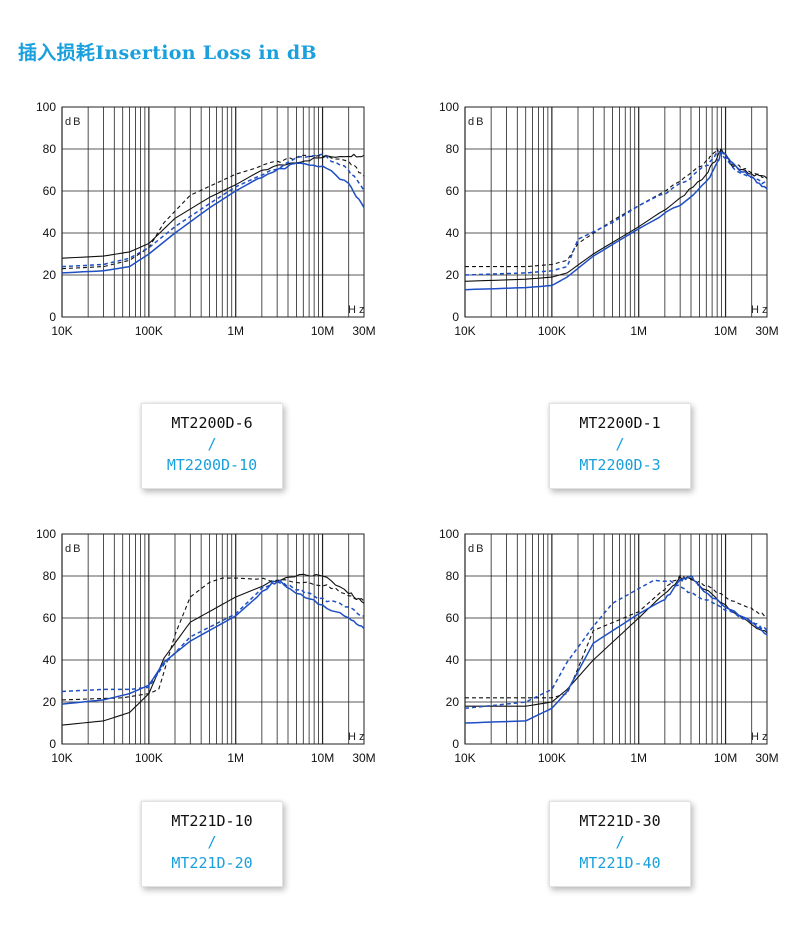  I want to click on legend-box-mt2200d-1-3: MT2200D-1 / MT2200D-3, so click(620, 446).